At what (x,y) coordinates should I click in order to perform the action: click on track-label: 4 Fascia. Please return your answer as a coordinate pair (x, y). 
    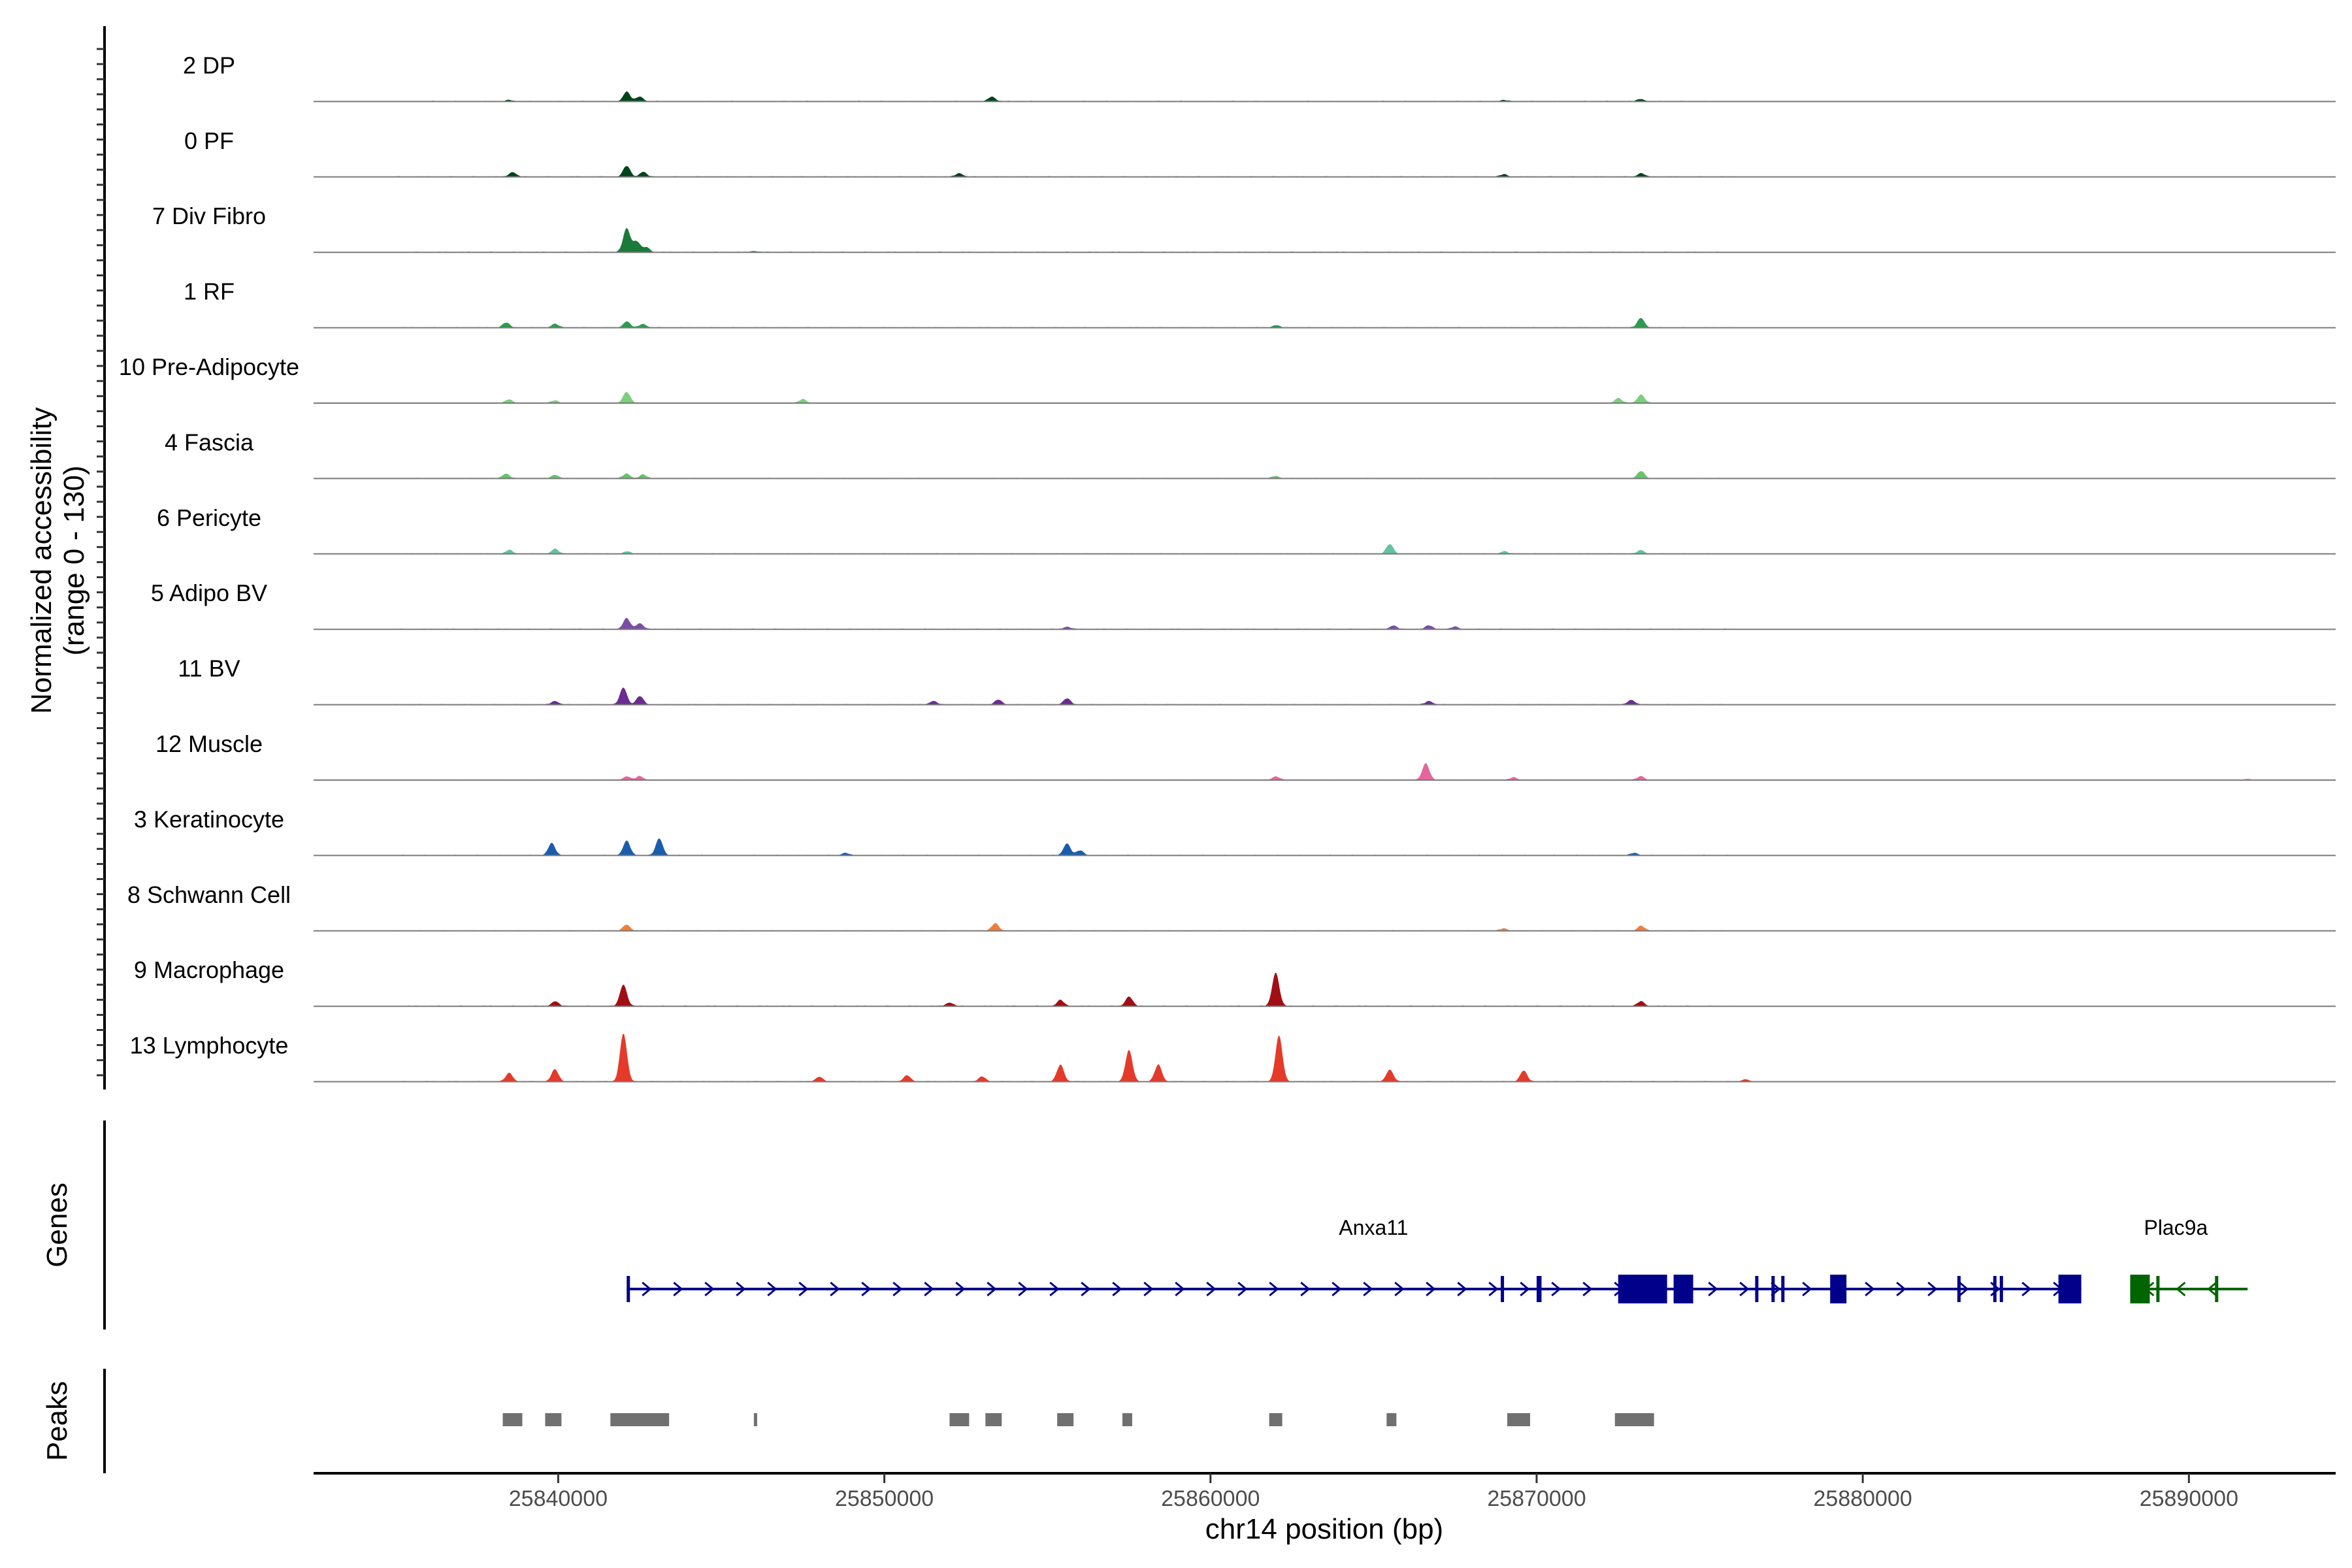
    Looking at the image, I should click on (209, 442).